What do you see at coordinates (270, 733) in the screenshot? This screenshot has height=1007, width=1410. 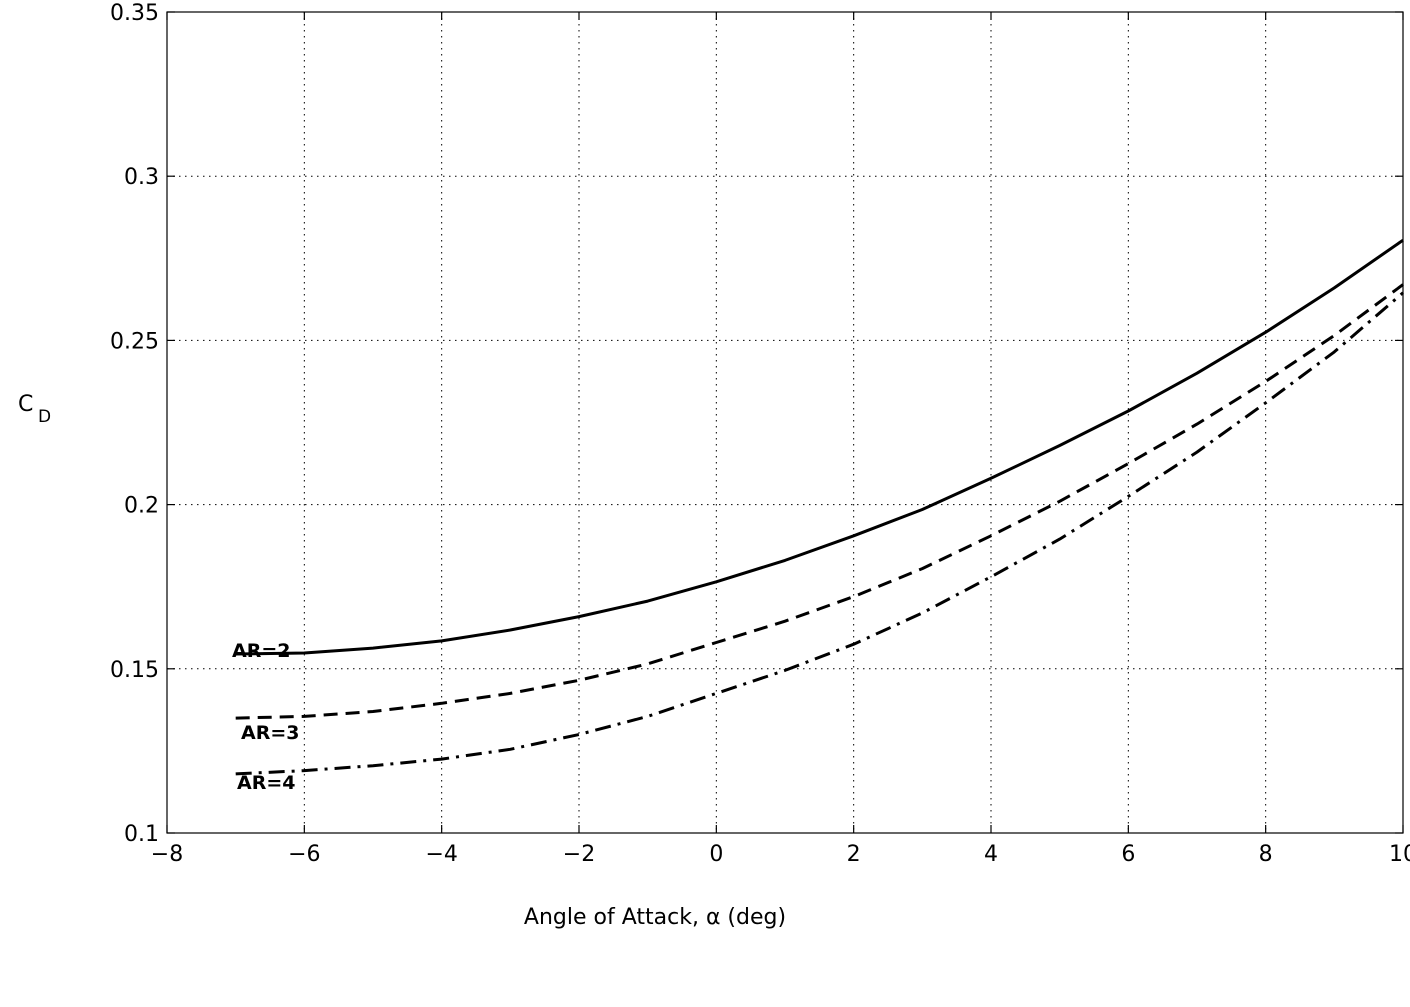 I see `series-label-ar3: AR=3` at bounding box center [270, 733].